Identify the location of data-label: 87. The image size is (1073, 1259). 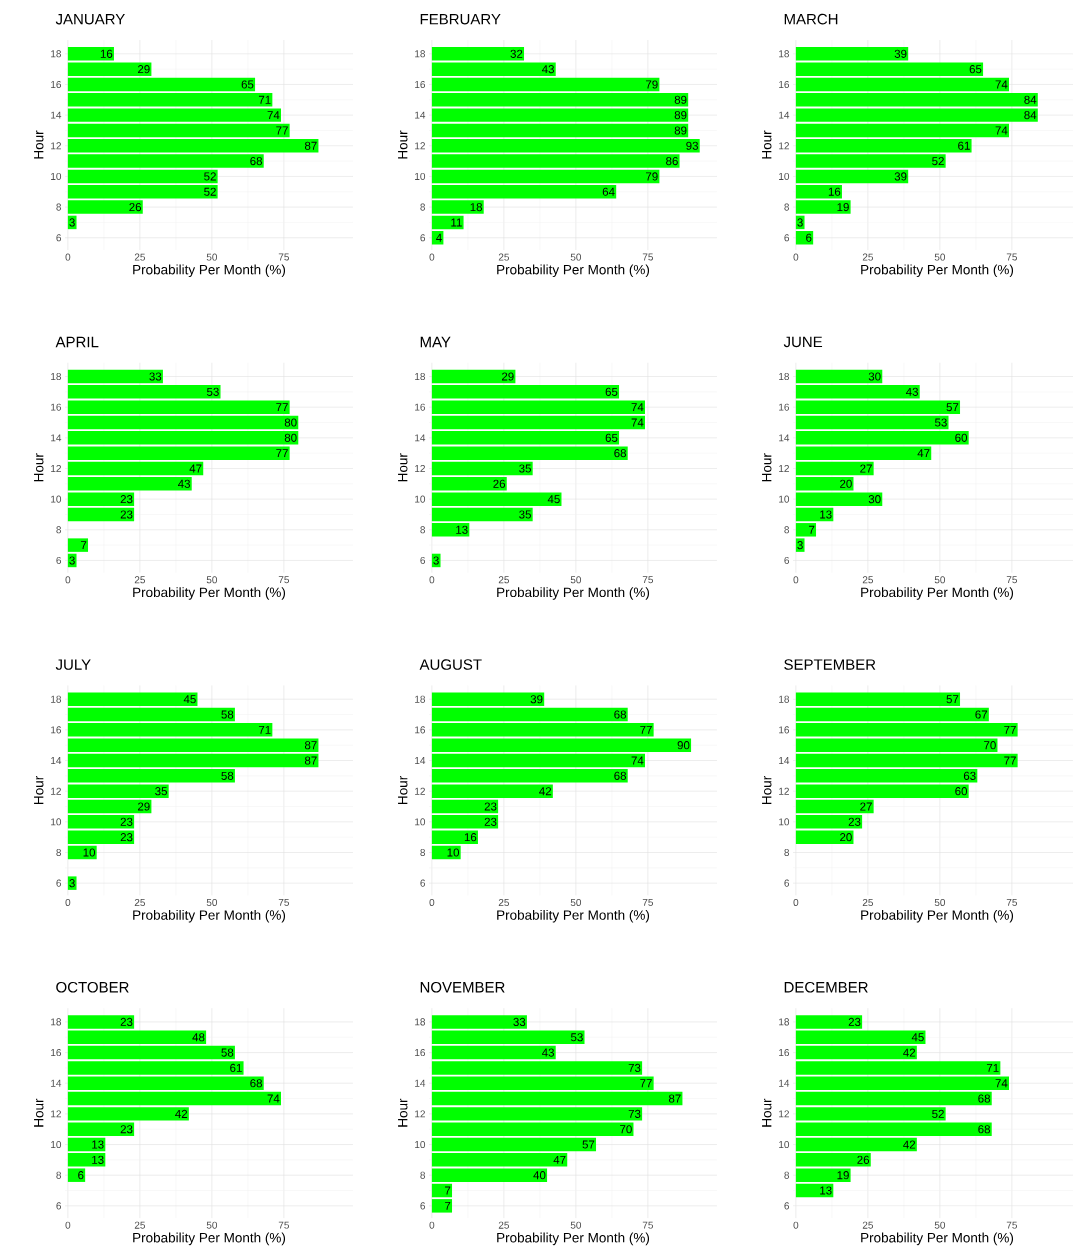
(310, 145).